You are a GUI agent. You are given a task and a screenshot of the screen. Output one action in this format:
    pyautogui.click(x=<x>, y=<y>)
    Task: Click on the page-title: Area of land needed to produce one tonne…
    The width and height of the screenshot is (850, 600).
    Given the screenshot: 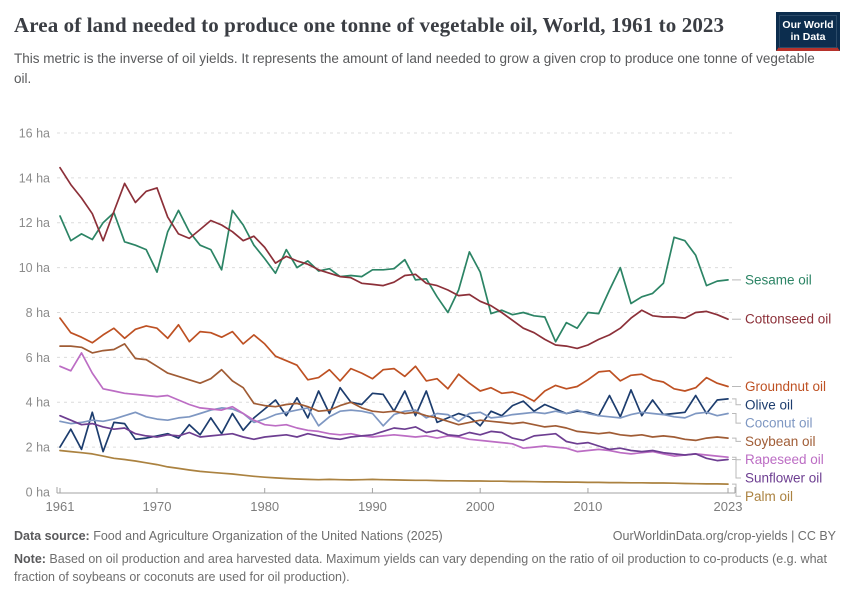 What is the action you would take?
    pyautogui.click(x=369, y=25)
    